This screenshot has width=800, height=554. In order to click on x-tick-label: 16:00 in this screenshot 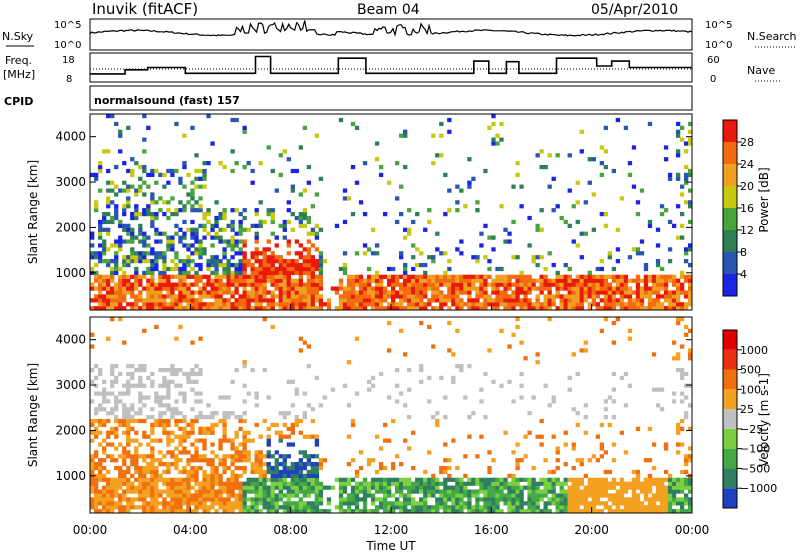, I will do `click(491, 530)`.